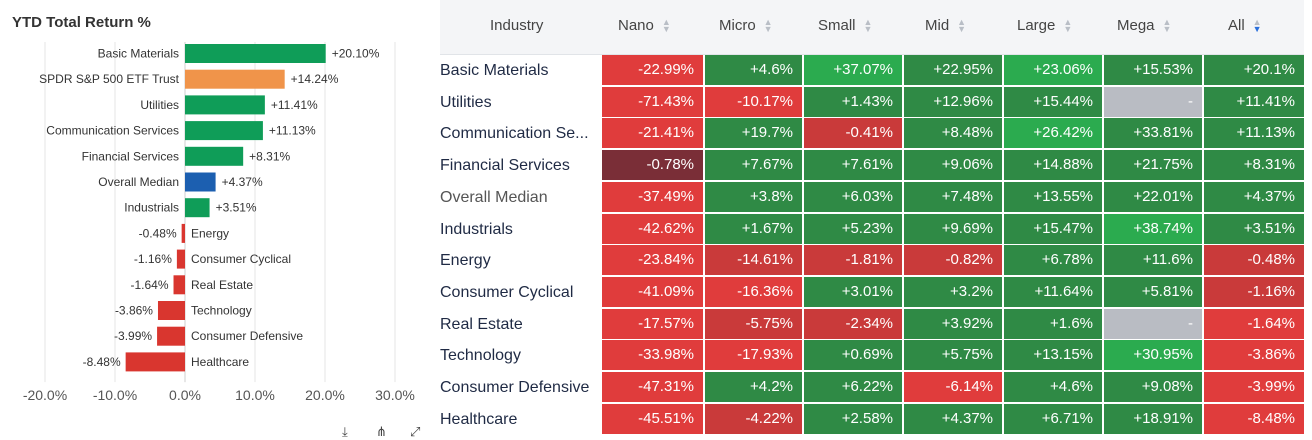 This screenshot has width=1312, height=440. Describe the element at coordinates (1153, 133) in the screenshot. I see `table-cell: +33.81%` at that location.